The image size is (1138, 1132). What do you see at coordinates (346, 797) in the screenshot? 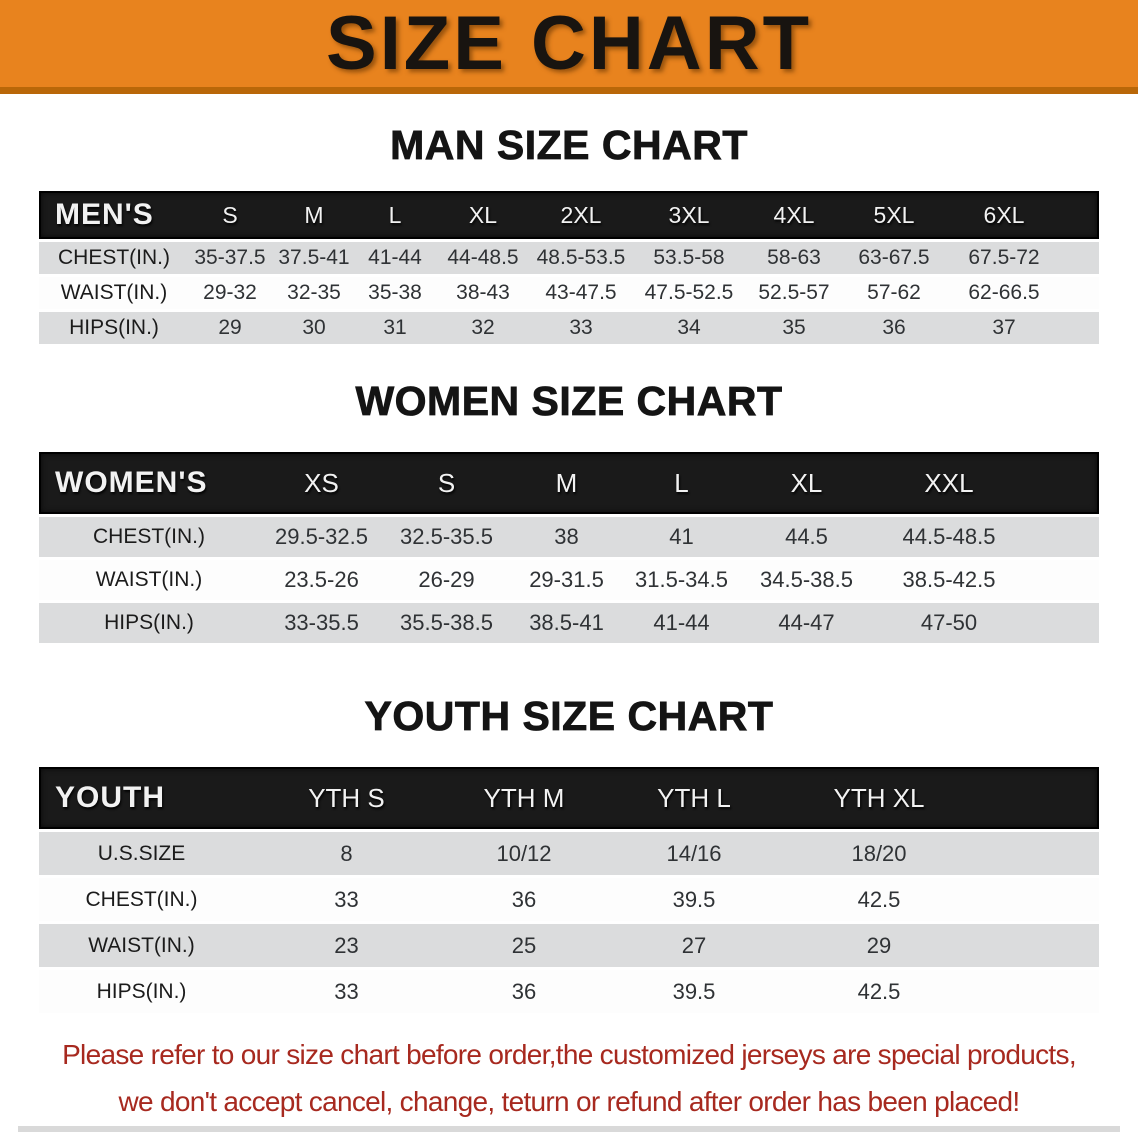
I see `youth-column-header-yths: YTH S` at bounding box center [346, 797].